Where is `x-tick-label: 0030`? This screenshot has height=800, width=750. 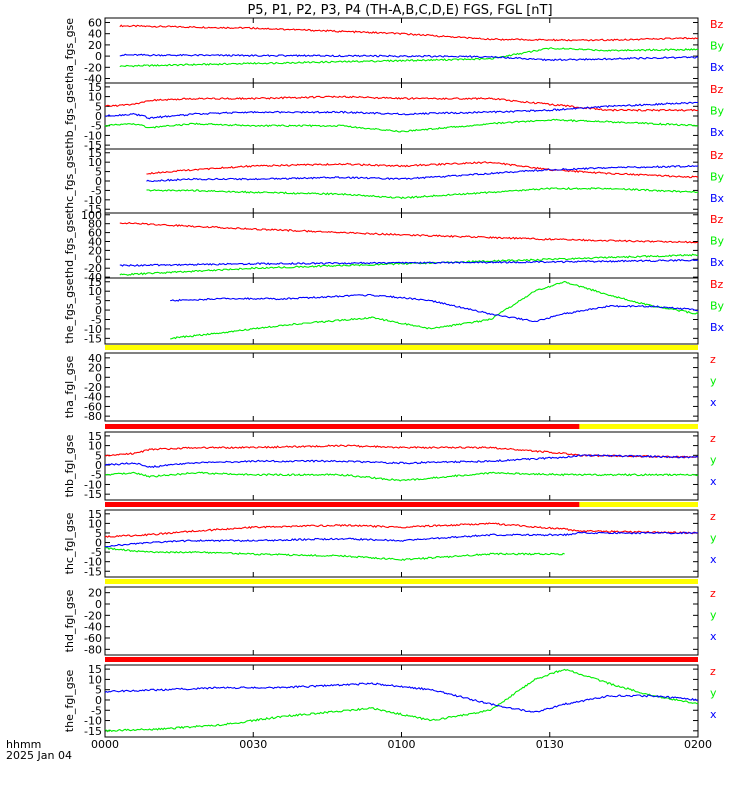 x-tick-label: 0030 is located at coordinates (253, 744).